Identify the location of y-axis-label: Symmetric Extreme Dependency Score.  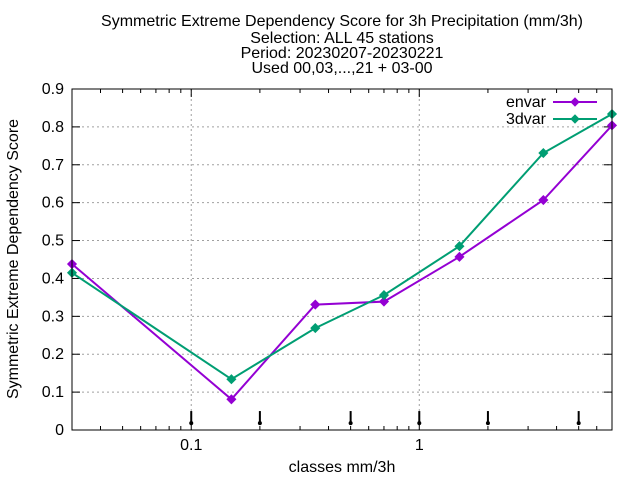
(13, 259).